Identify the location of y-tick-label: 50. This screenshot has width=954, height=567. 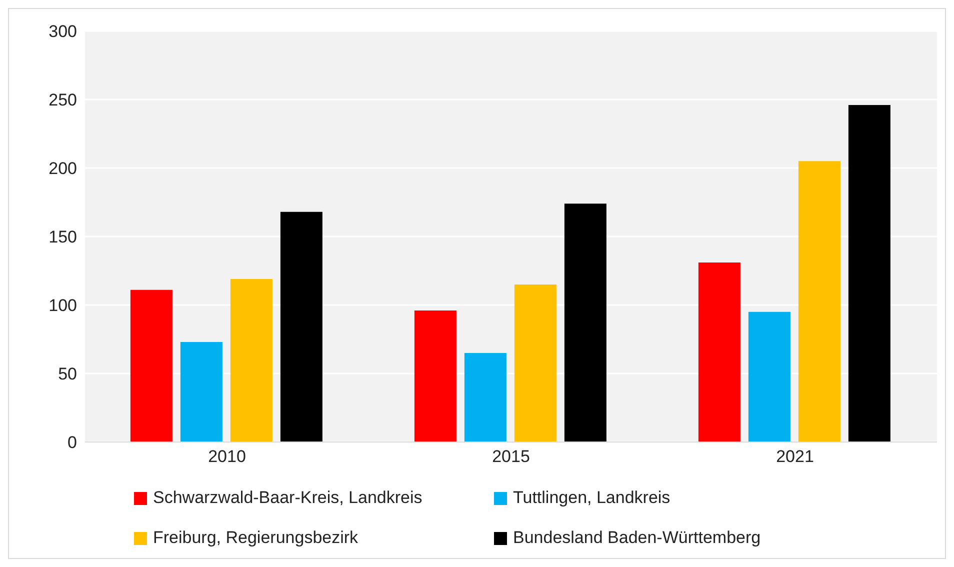
(67, 374).